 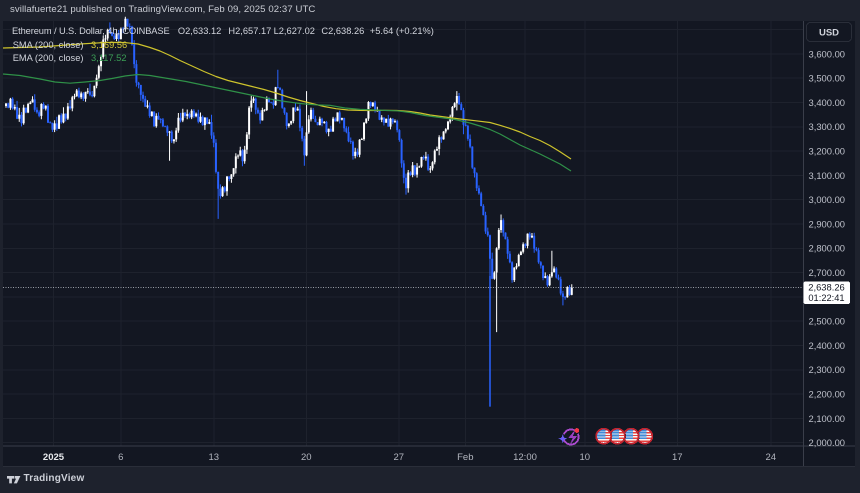 What do you see at coordinates (465, 457) in the screenshot?
I see `svg-text: Feb` at bounding box center [465, 457].